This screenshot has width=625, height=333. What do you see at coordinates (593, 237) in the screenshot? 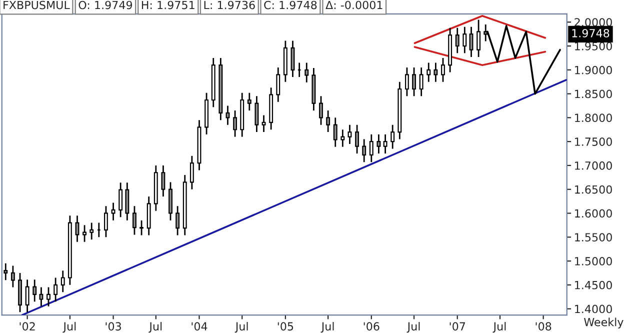
I see `y-tick-label: 1.5500` at bounding box center [593, 237].